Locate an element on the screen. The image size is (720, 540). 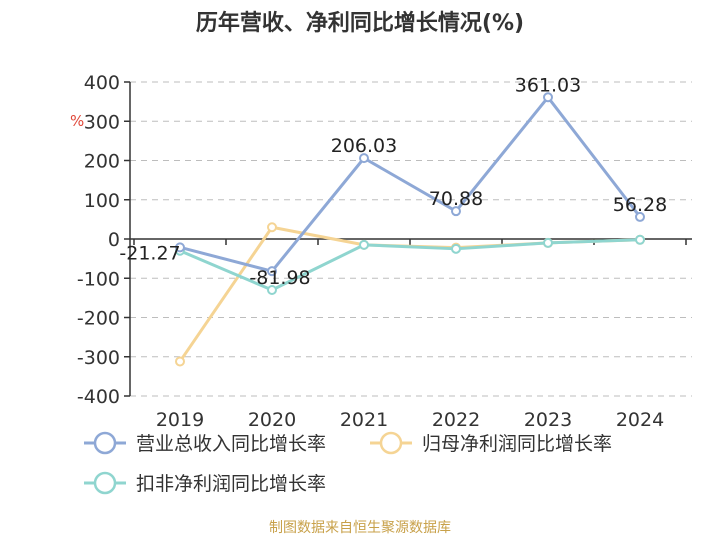
legend-label: 归母净利润同比增长率 is located at coordinates (517, 444).